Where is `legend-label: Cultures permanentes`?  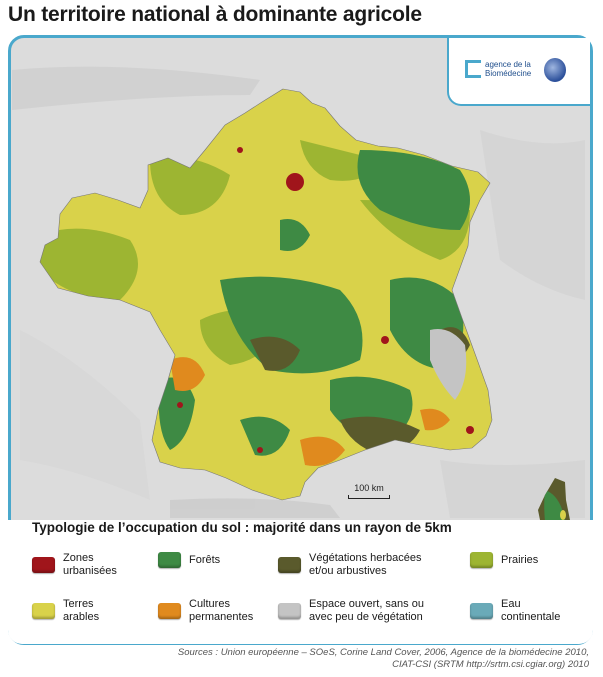 legend-label: Cultures permanentes is located at coordinates (221, 610).